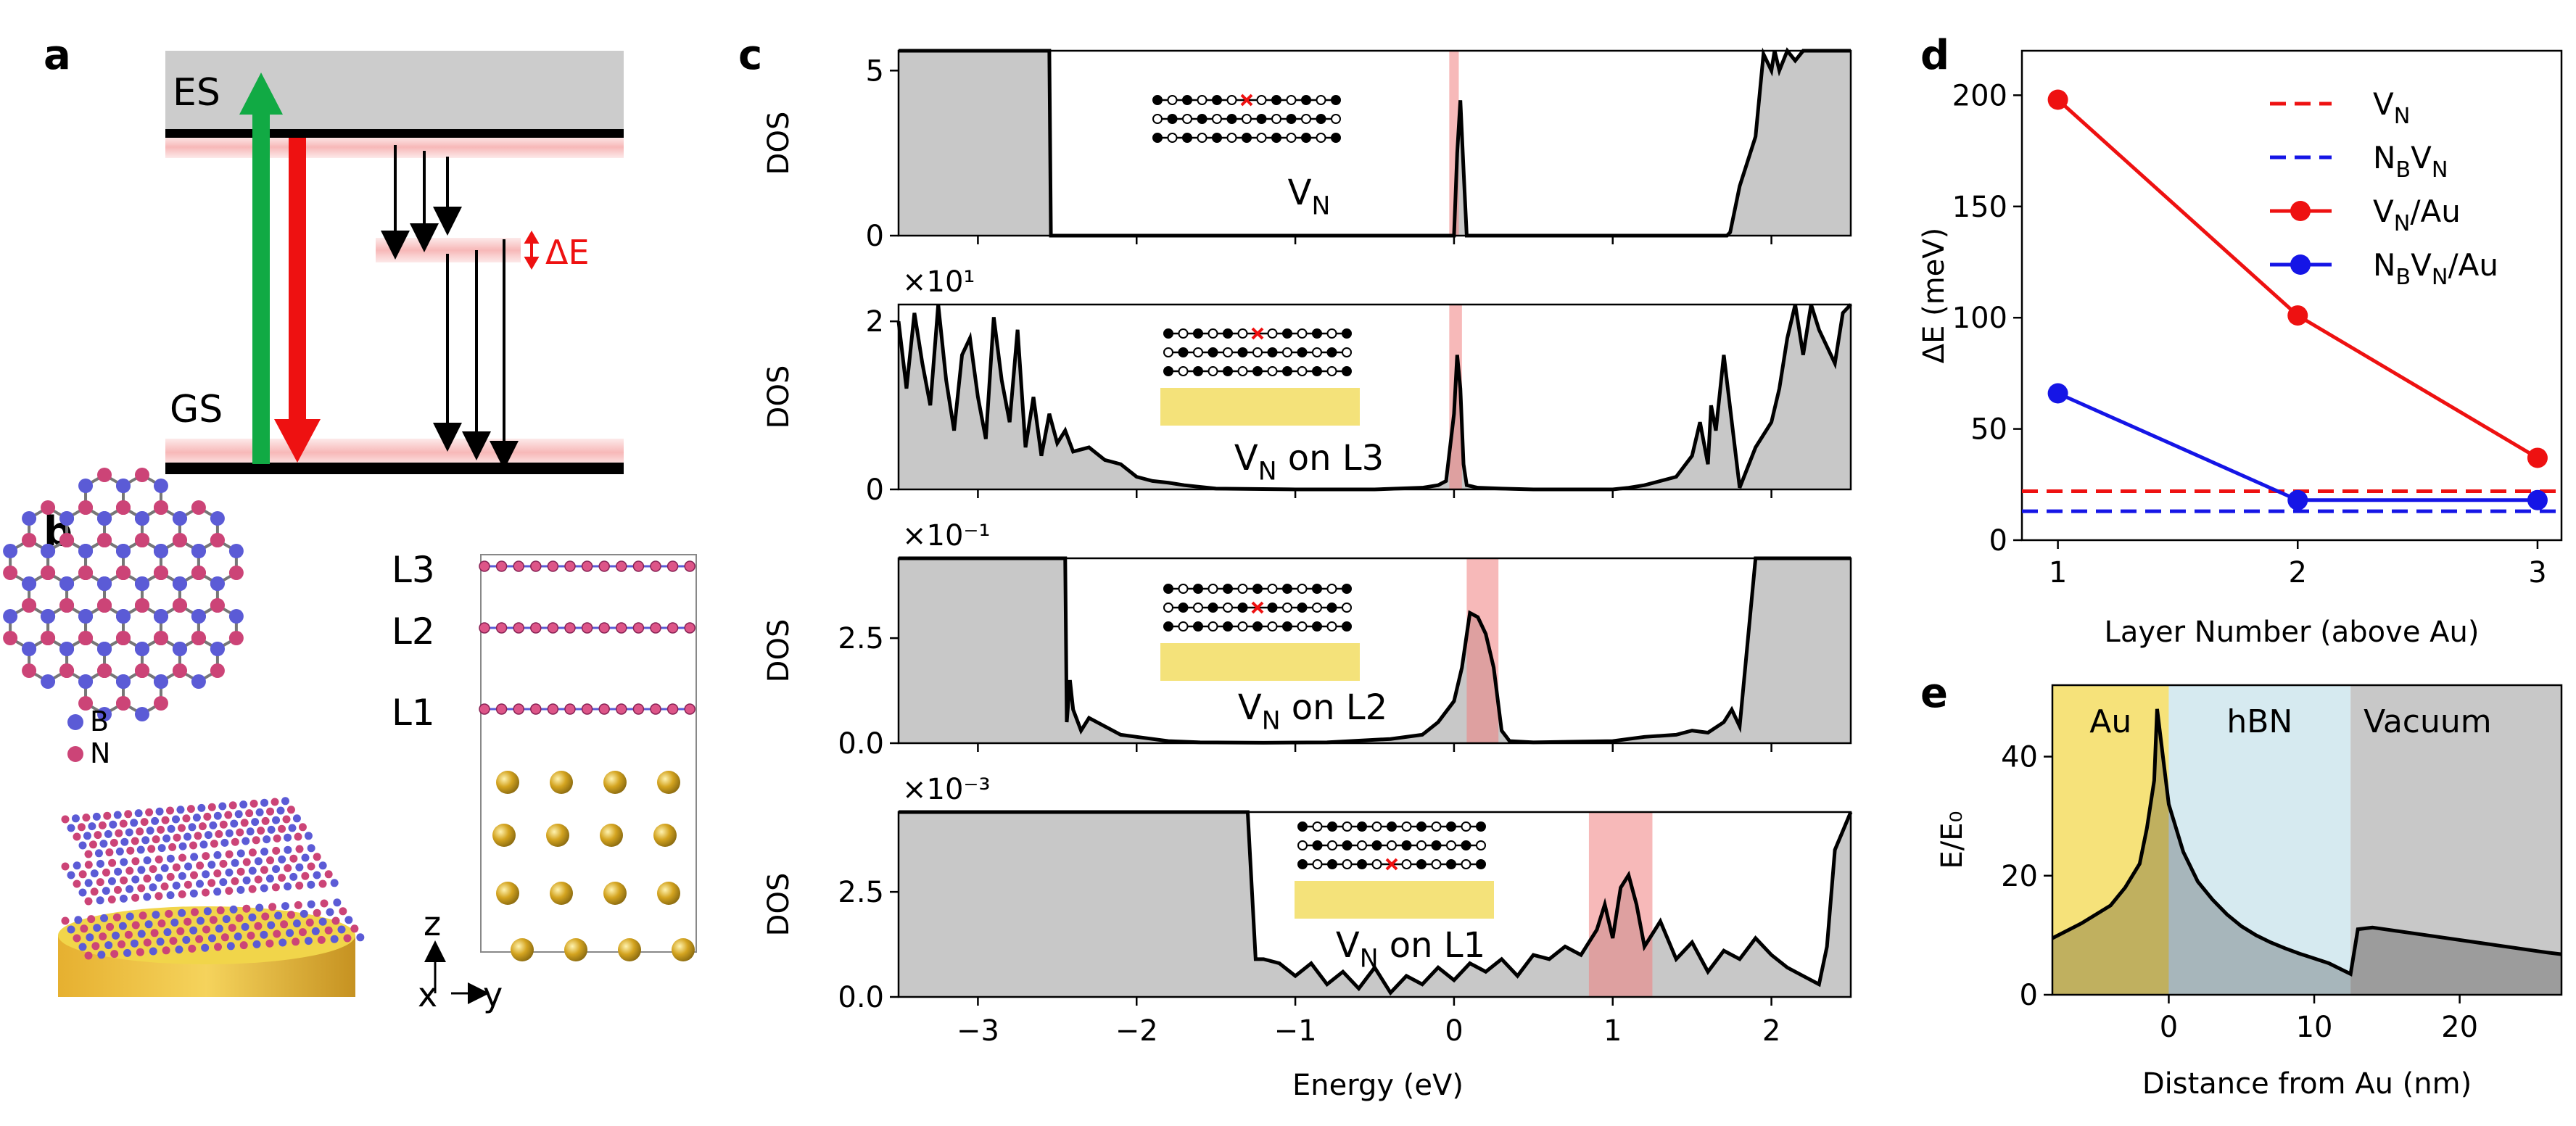 The height and width of the screenshot is (1126, 2576). What do you see at coordinates (2298, 572) in the screenshot?
I see `x-tick-label: 2` at bounding box center [2298, 572].